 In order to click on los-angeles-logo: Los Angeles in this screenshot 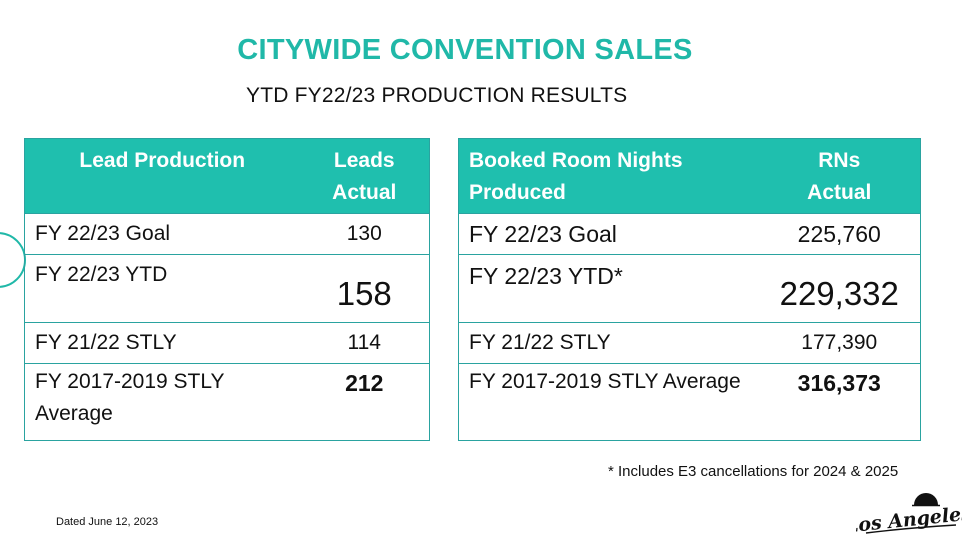, I will do `click(909, 515)`.